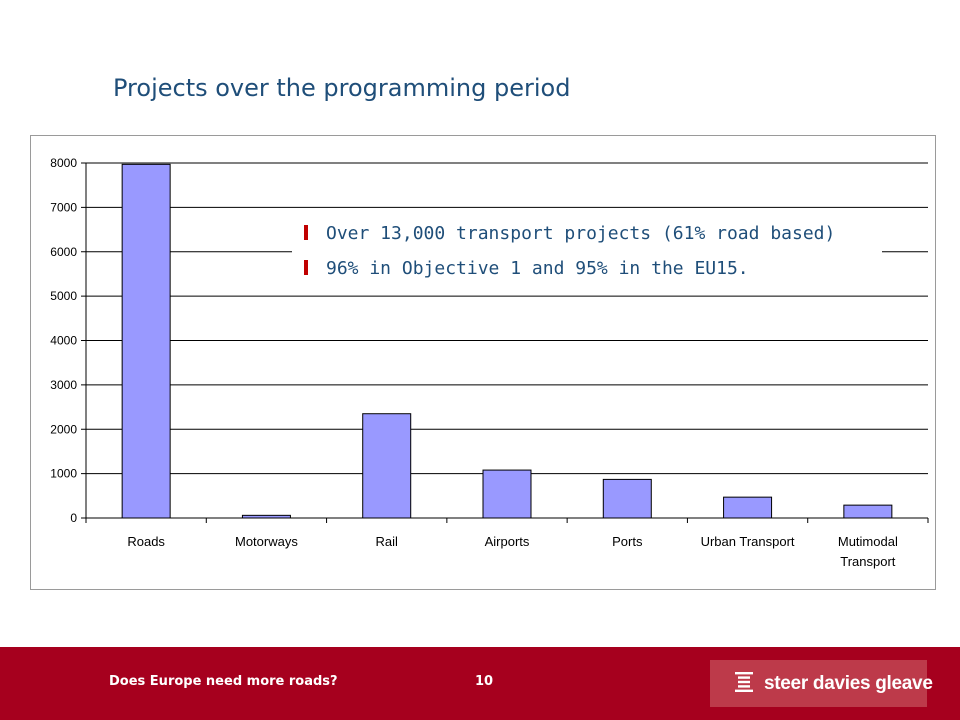  Describe the element at coordinates (223, 681) in the screenshot. I see `footer-caption: Does Europe need more roads?` at that location.